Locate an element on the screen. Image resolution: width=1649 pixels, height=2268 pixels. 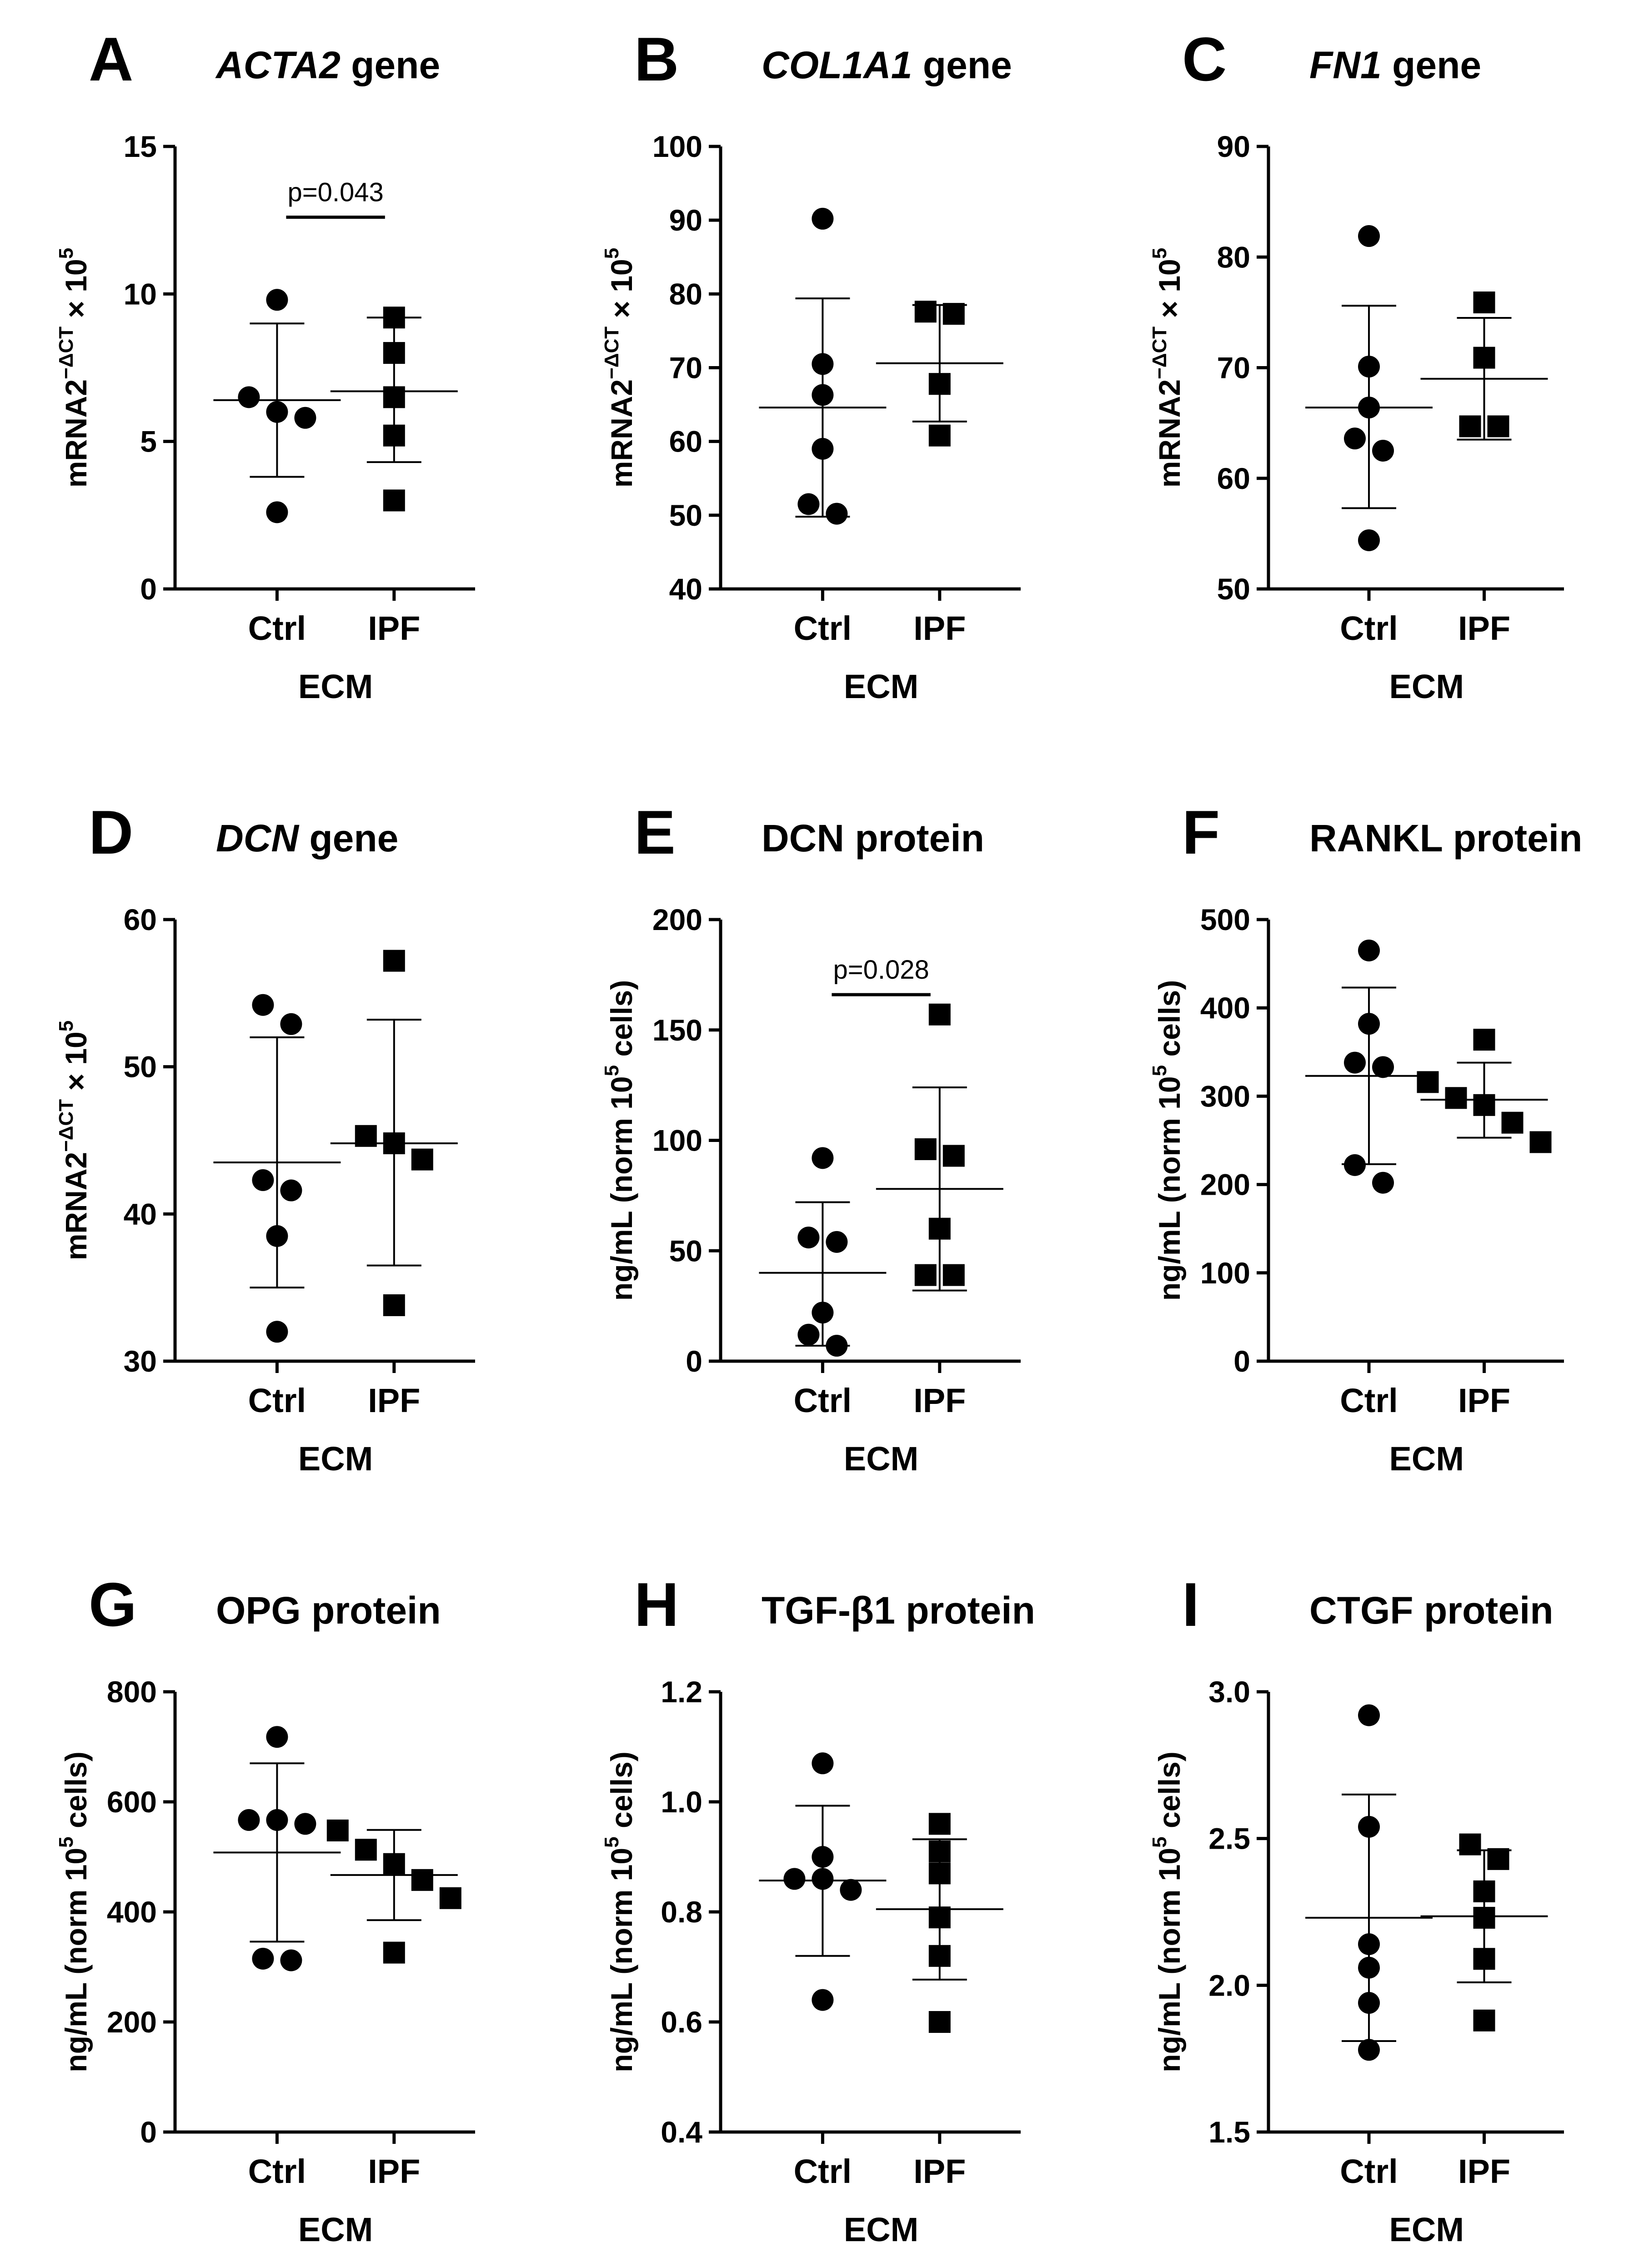
y-tick-label: 10 is located at coordinates (141, 294).